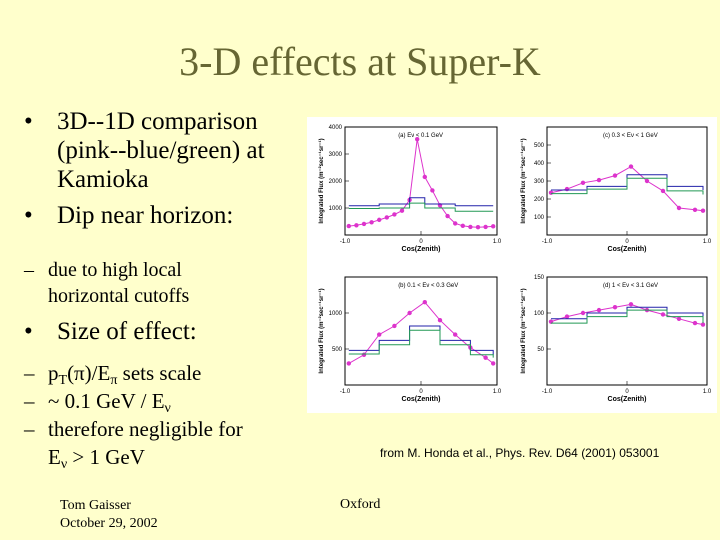 The width and height of the screenshot is (720, 540). Describe the element at coordinates (630, 136) in the screenshot. I see `panel-title: (c) 0.3 < Eν < 1 GeV` at that location.